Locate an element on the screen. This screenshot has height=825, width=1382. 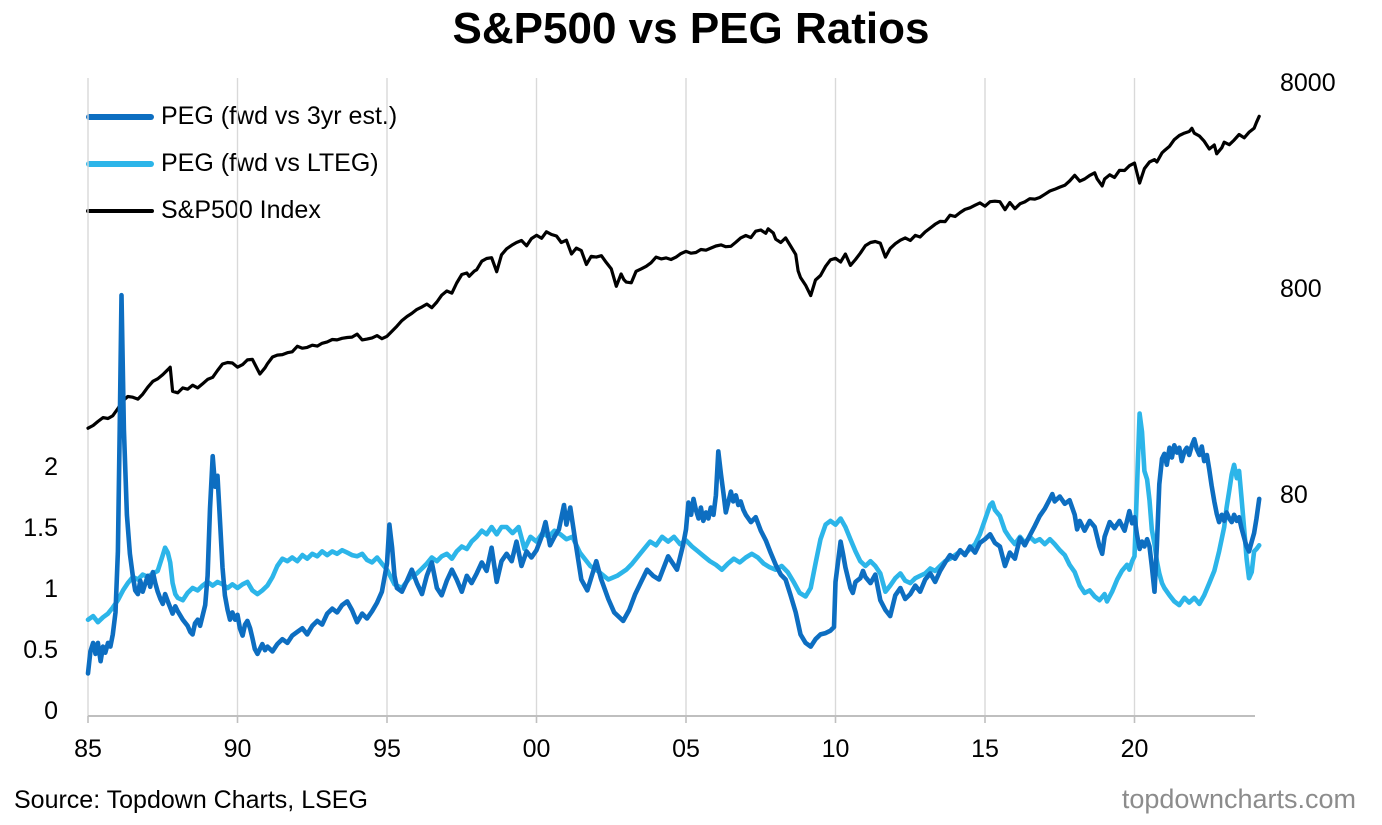
chart-title: S&P500 vs PEG Ratios is located at coordinates (691, 28).